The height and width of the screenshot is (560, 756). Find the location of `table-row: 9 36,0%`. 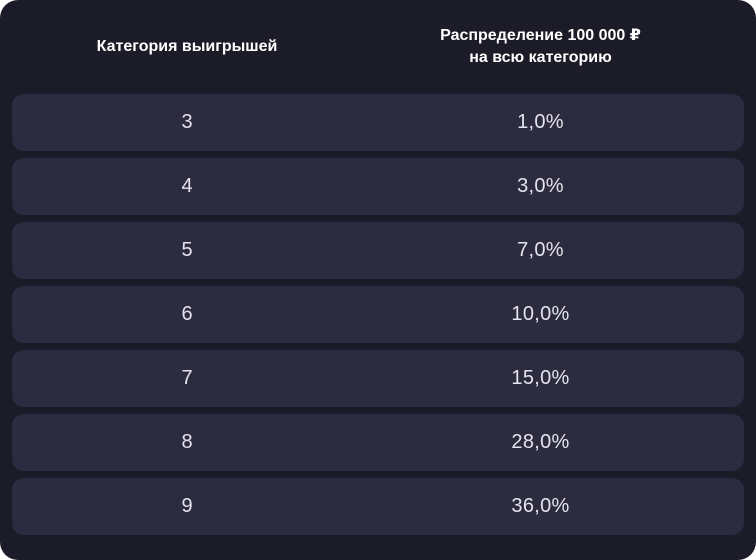

table-row: 9 36,0% is located at coordinates (378, 506).